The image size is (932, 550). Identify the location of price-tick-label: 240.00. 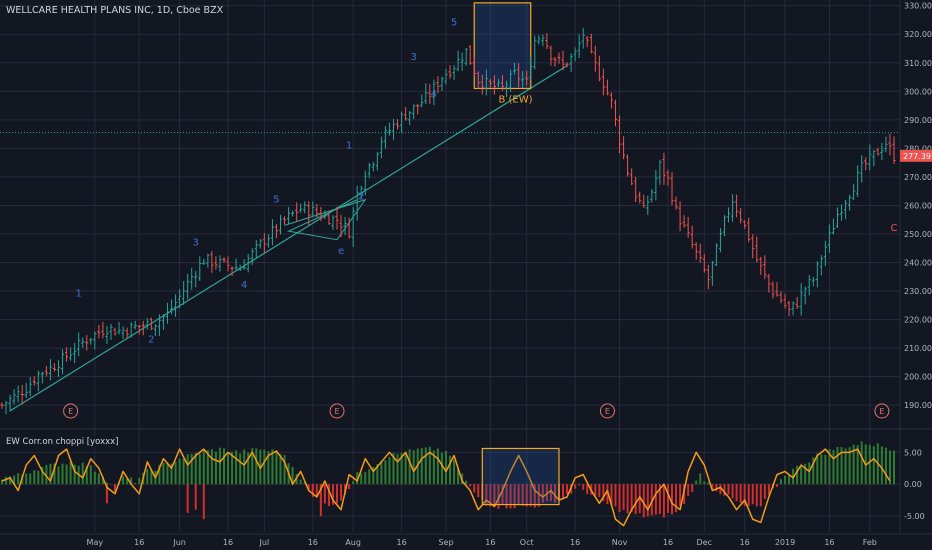
(918, 263).